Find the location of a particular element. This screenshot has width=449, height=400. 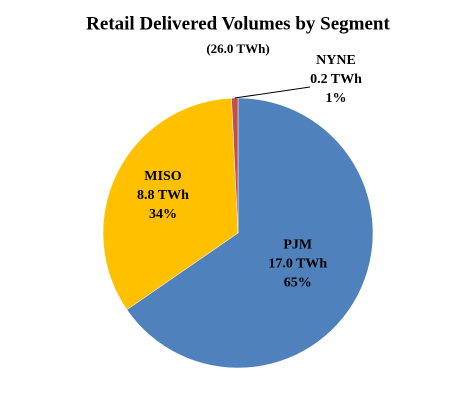

data-label: PJM is located at coordinates (297, 245).